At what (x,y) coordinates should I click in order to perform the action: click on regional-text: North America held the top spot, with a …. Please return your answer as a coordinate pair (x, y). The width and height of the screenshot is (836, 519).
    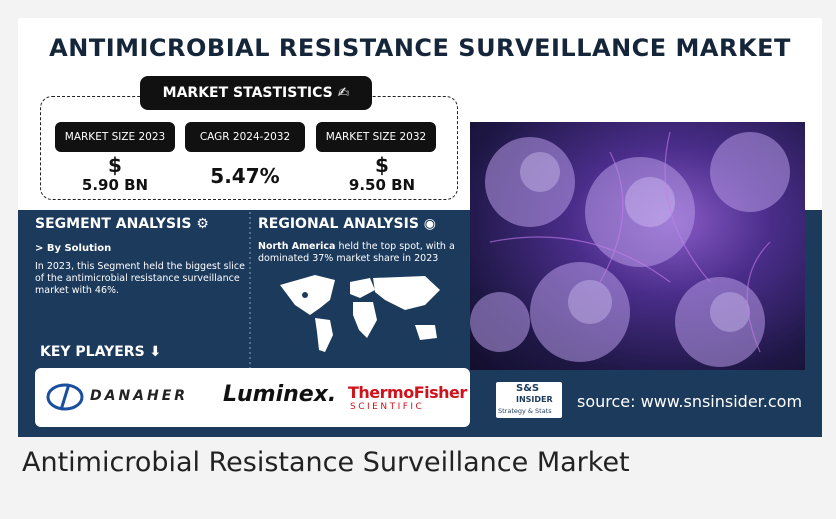
    Looking at the image, I should click on (358, 253).